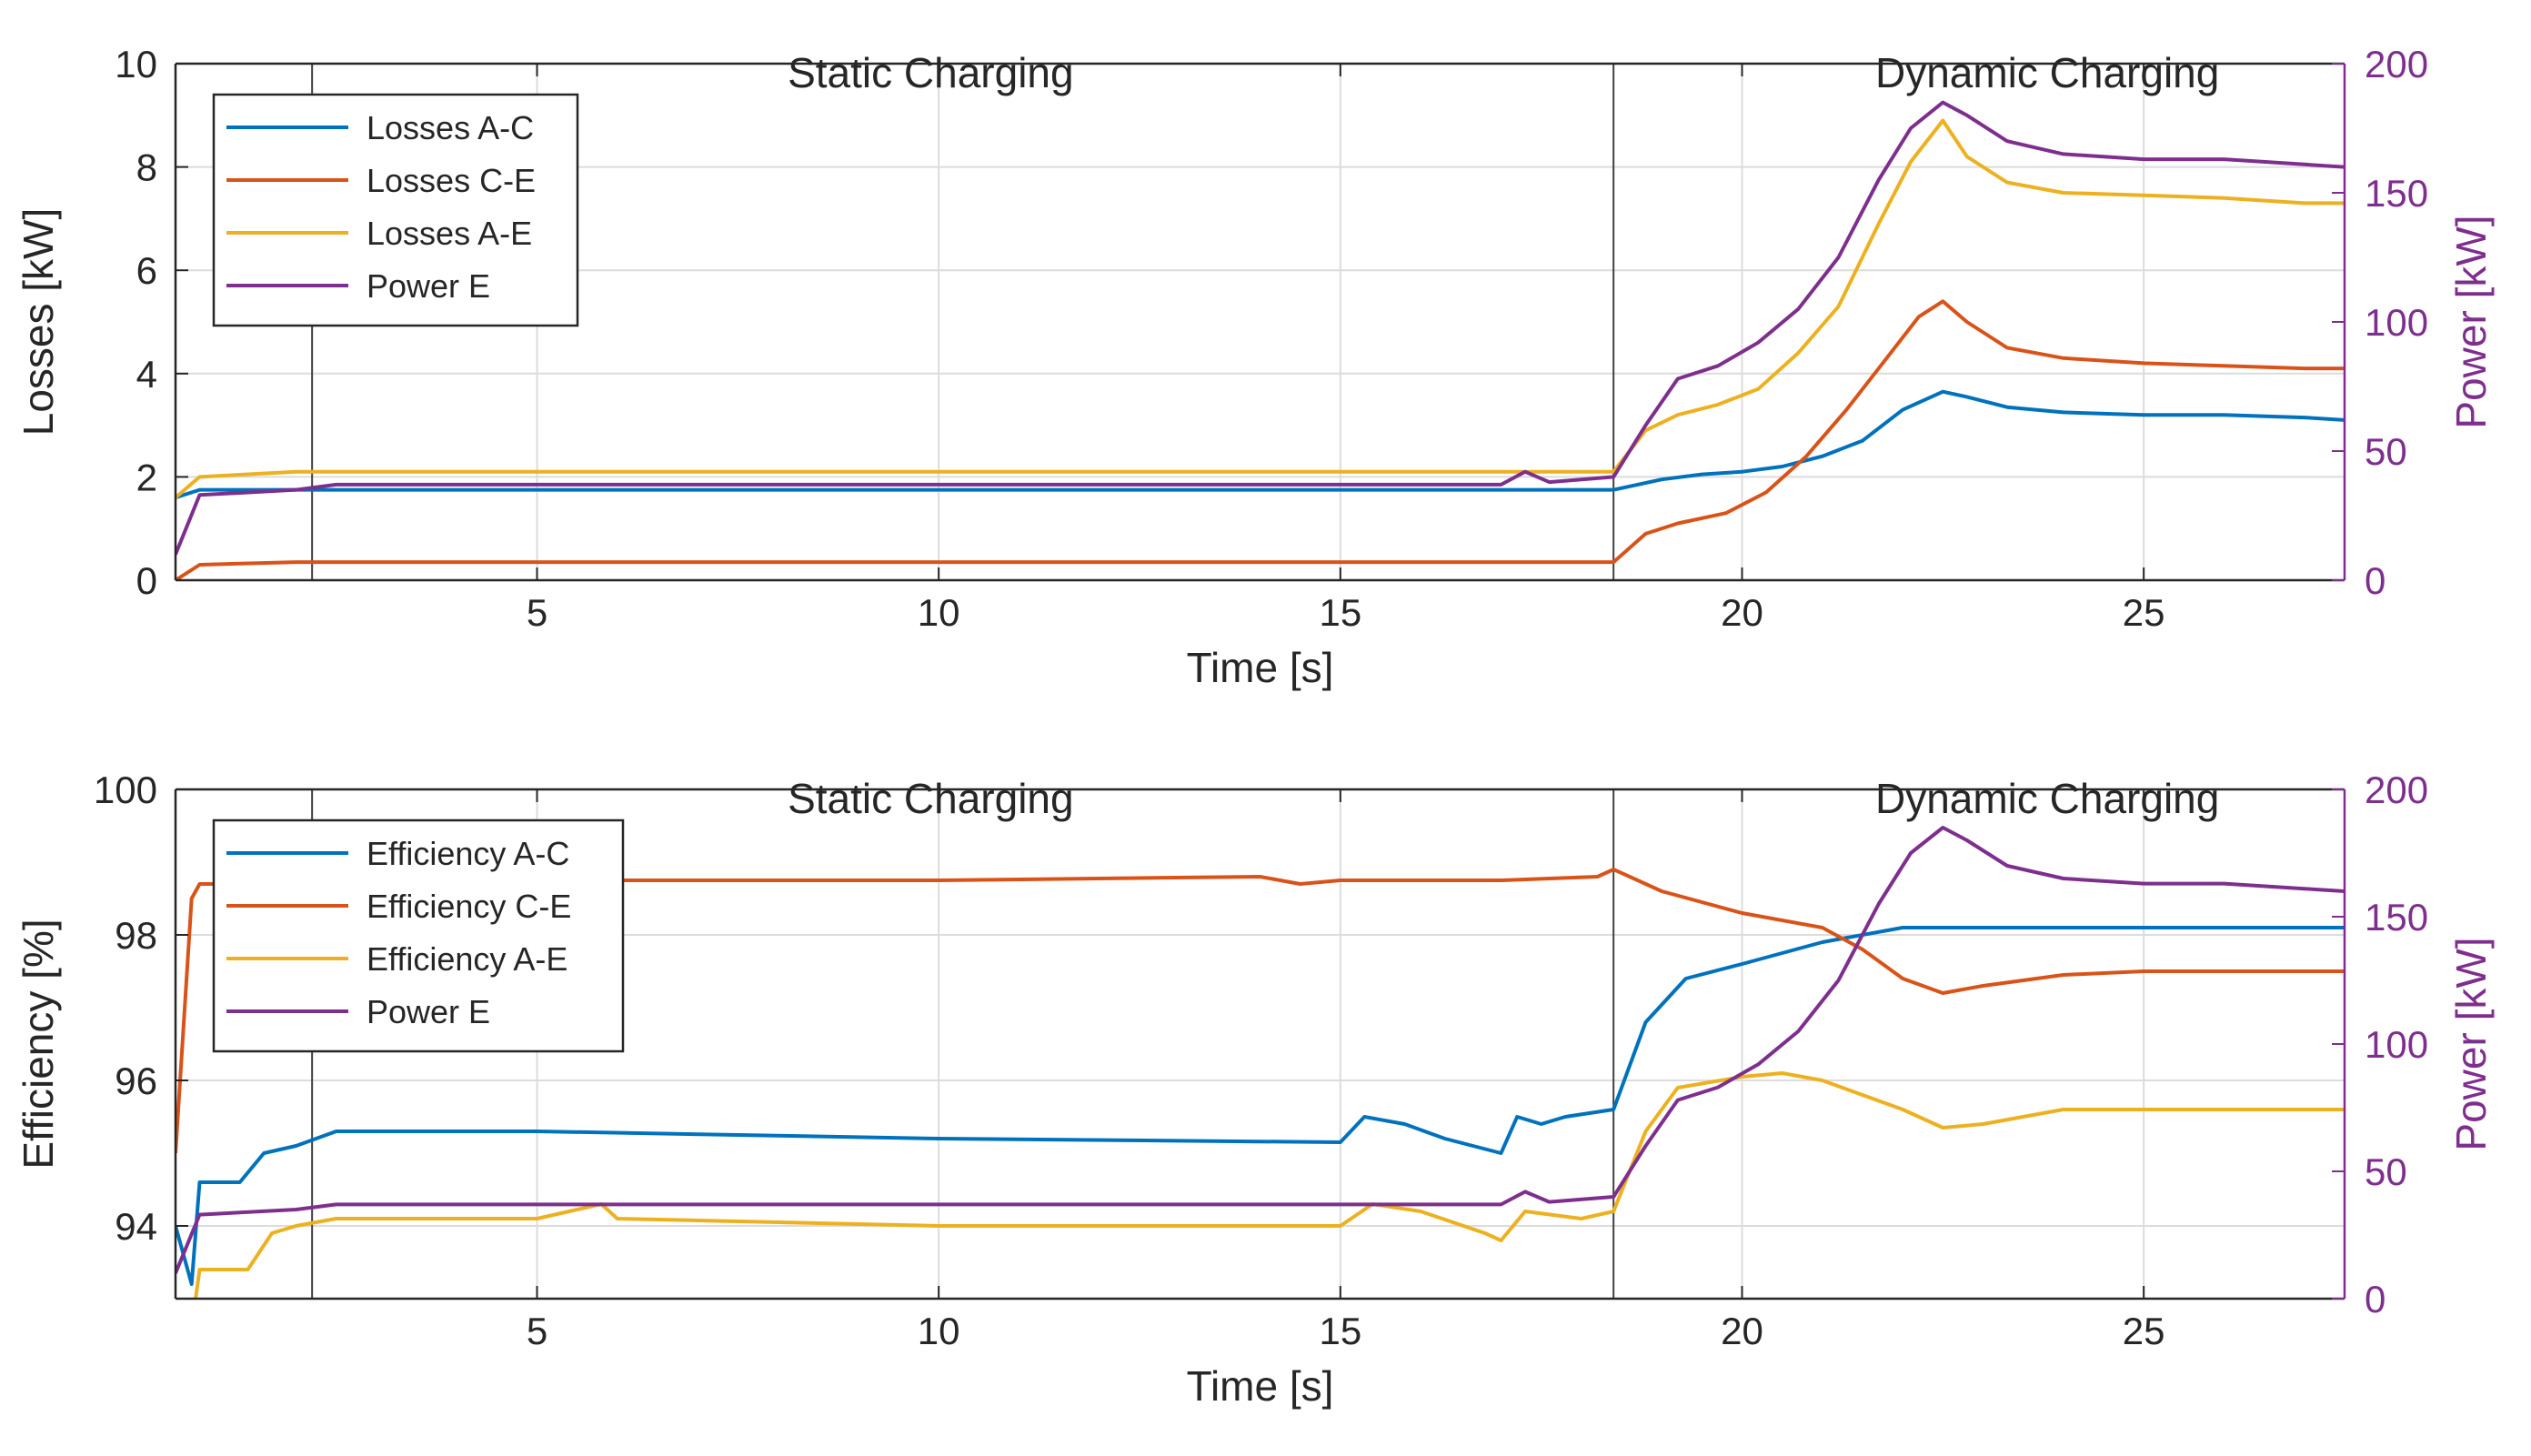  What do you see at coordinates (38, 322) in the screenshot?
I see `losses-y-axis-label: Losses [kW]` at bounding box center [38, 322].